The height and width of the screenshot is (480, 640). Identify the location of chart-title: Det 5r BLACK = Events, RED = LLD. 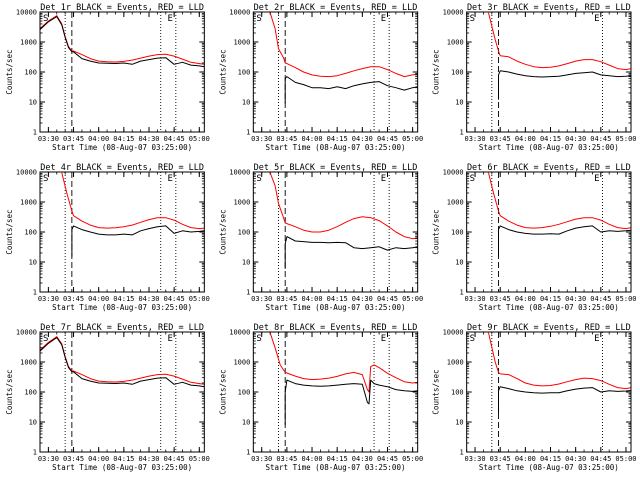
(336, 168).